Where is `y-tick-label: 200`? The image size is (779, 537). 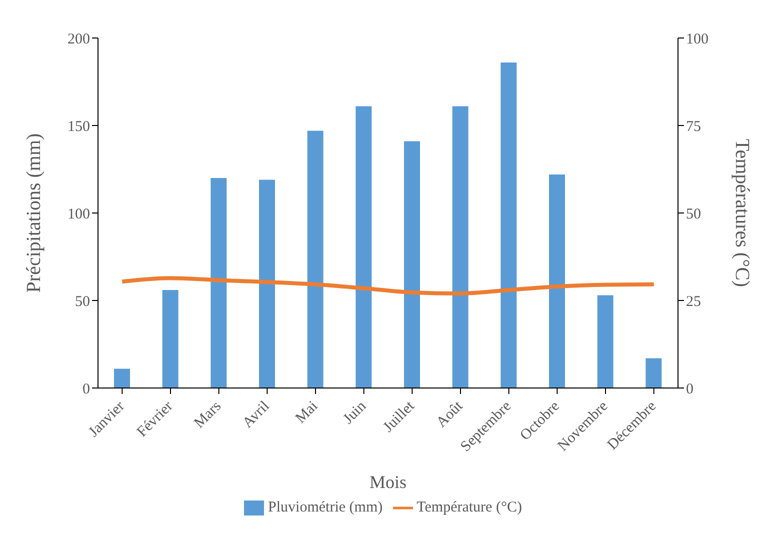
y-tick-label: 200 is located at coordinates (79, 39).